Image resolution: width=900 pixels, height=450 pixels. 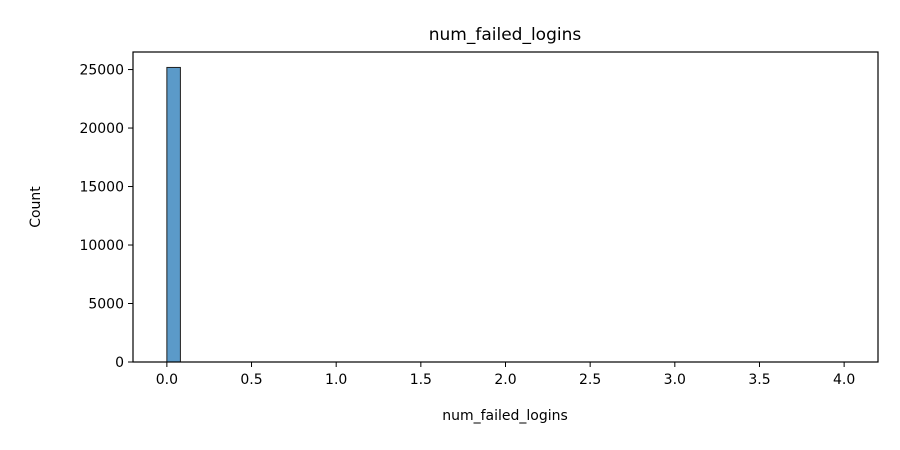 I want to click on y-axis-label: Count, so click(x=36, y=207).